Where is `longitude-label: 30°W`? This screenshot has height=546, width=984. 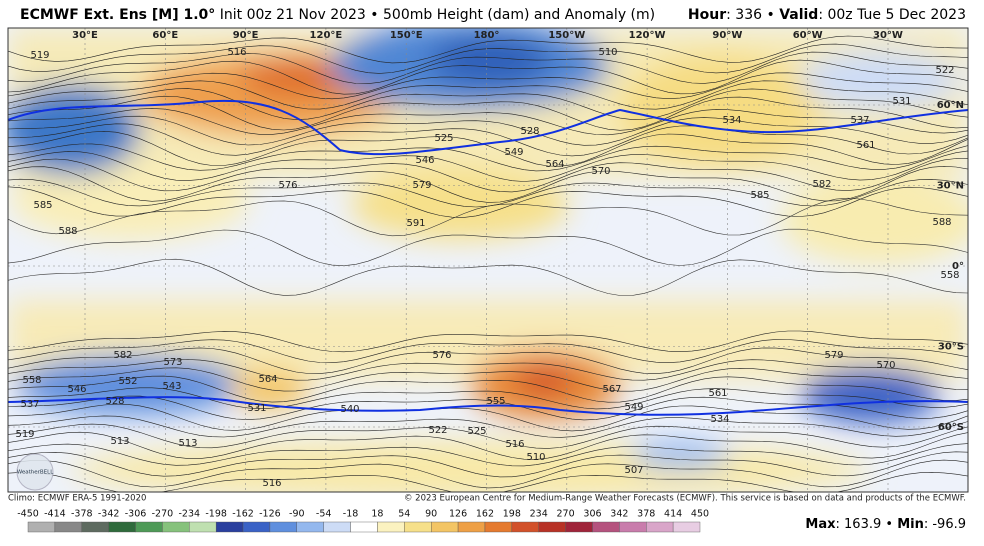
longitude-label: 30°W is located at coordinates (888, 35).